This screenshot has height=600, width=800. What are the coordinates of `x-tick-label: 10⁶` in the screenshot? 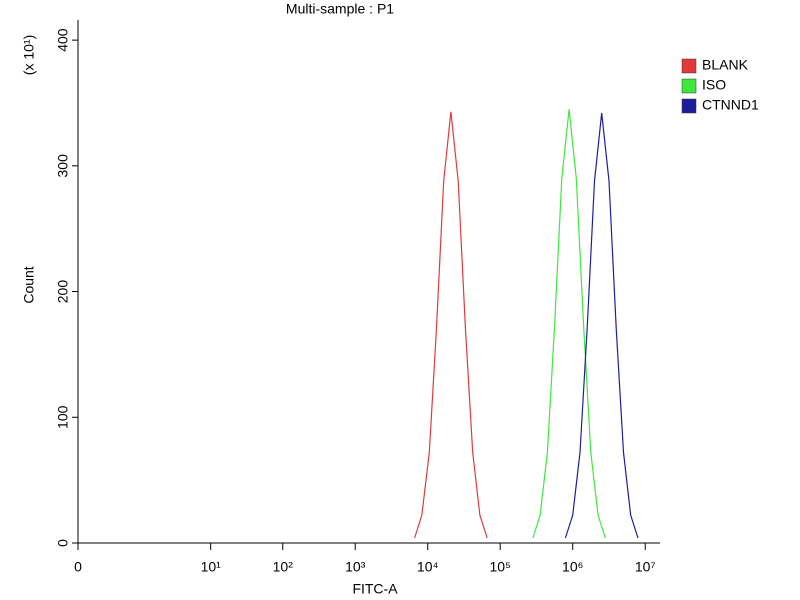 It's located at (572, 567).